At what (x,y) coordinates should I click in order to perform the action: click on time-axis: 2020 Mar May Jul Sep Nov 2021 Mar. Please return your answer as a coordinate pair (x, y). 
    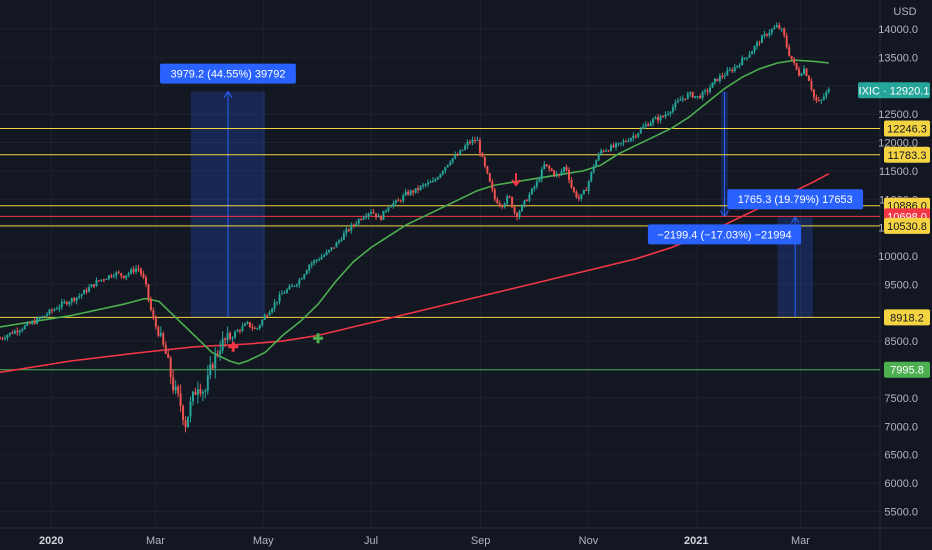
    Looking at the image, I should click on (424, 541).